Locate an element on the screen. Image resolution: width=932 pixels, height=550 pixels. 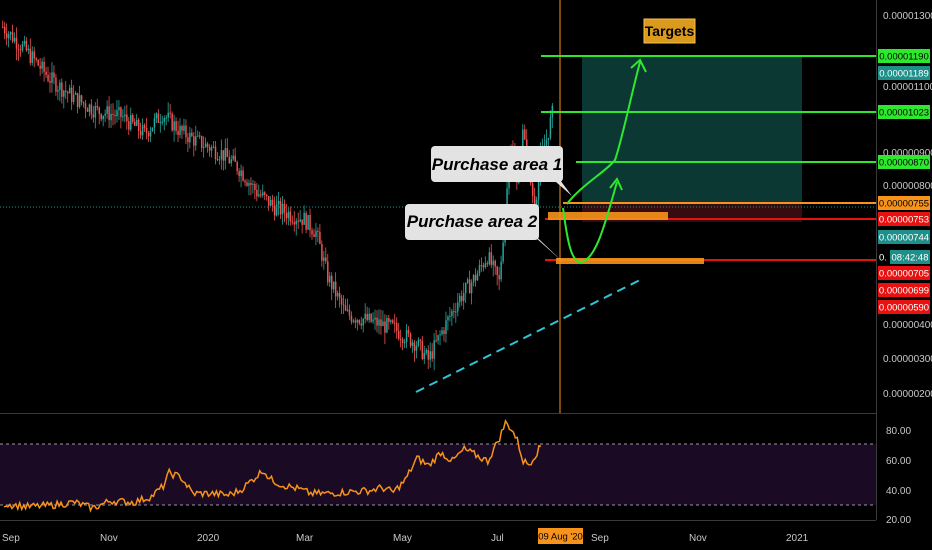
price-tag-1189-text: 0.00001189 is located at coordinates (904, 74).